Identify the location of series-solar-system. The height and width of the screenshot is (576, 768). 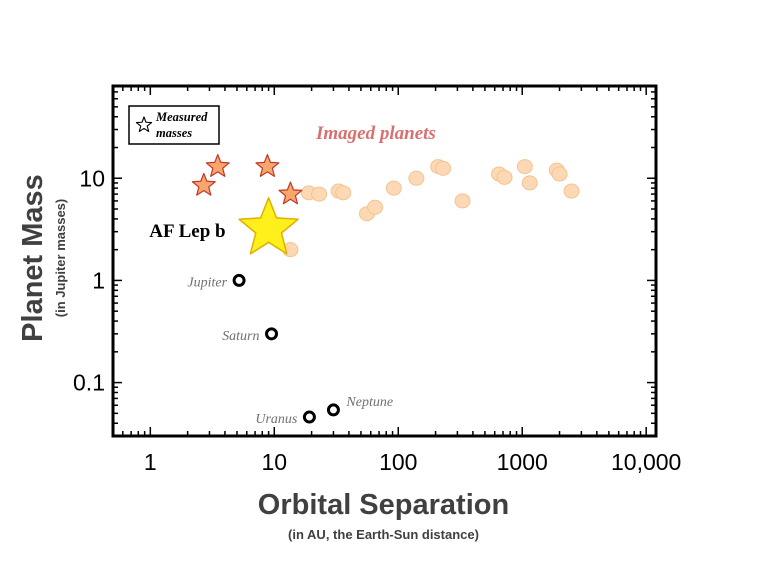
(286, 348).